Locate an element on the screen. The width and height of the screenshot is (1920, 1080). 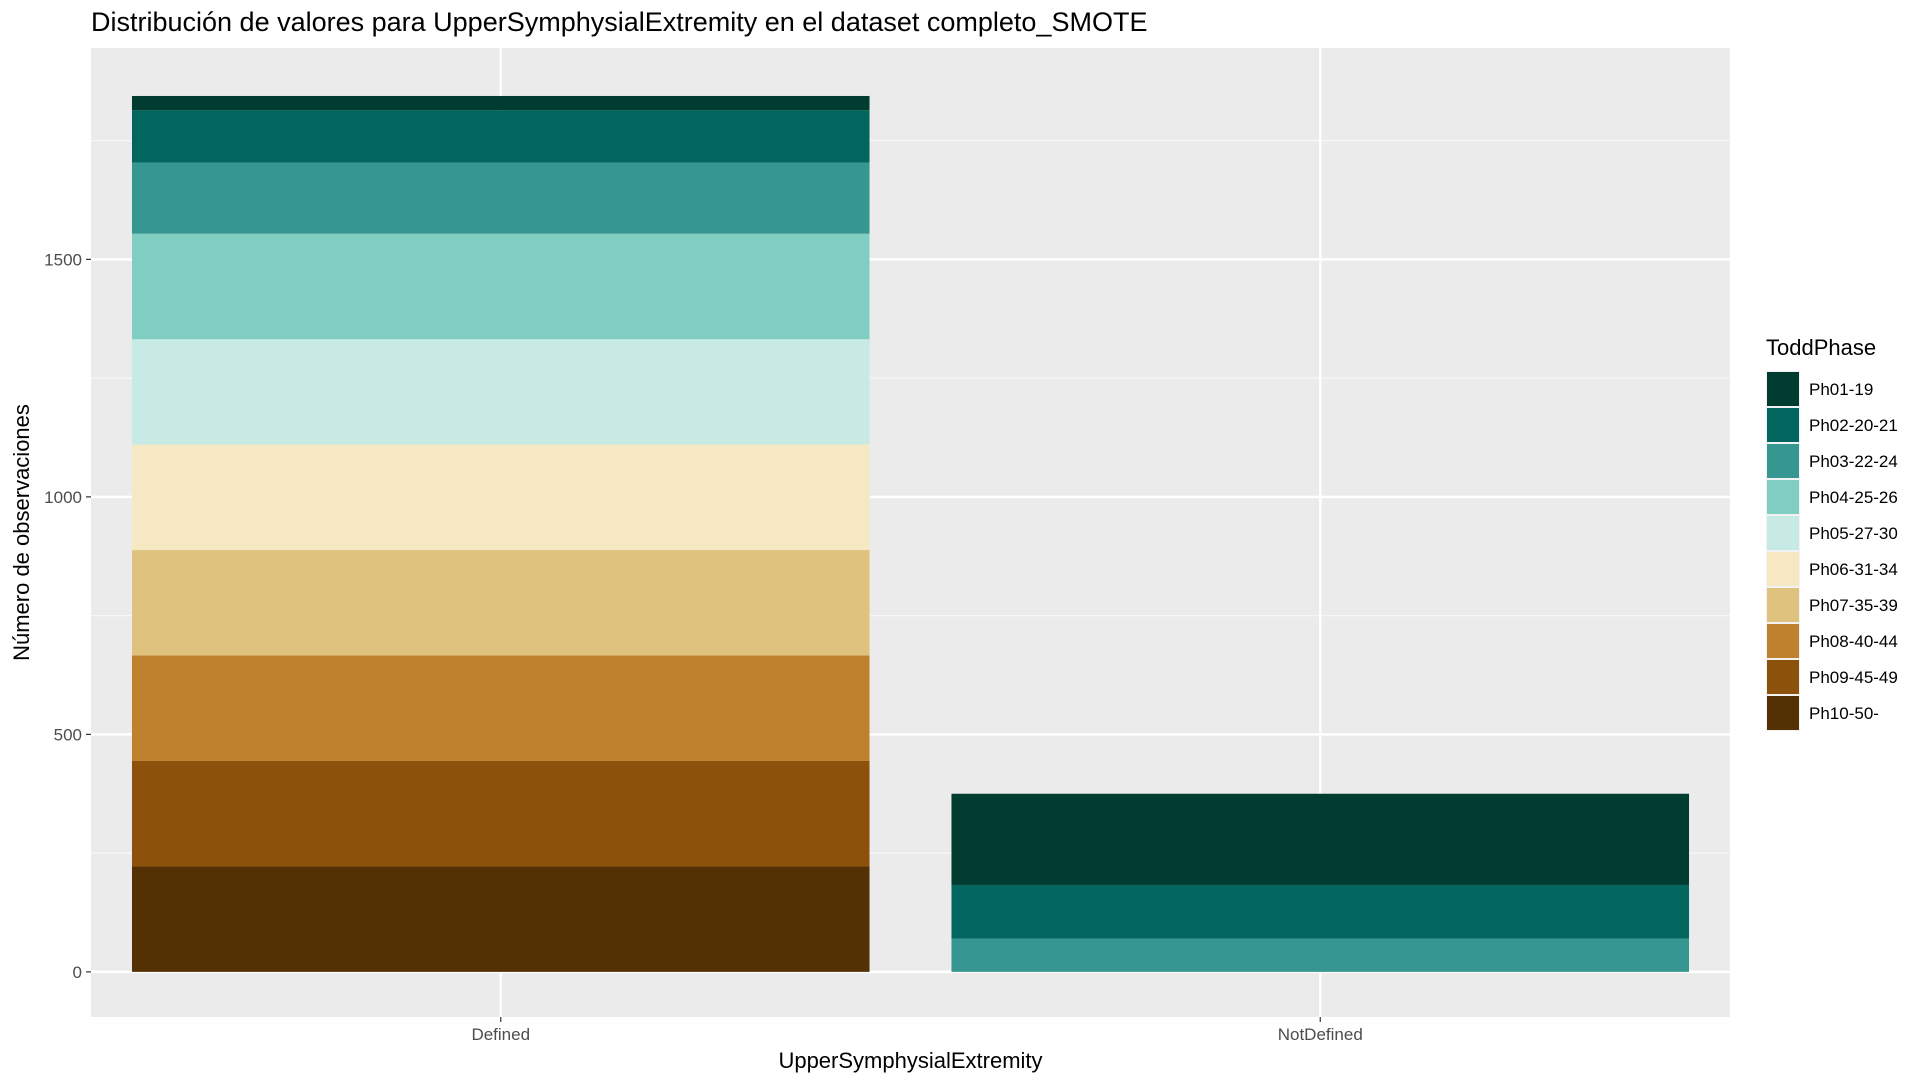
bar-segment-ph01-19-notdefined is located at coordinates (1320, 839).